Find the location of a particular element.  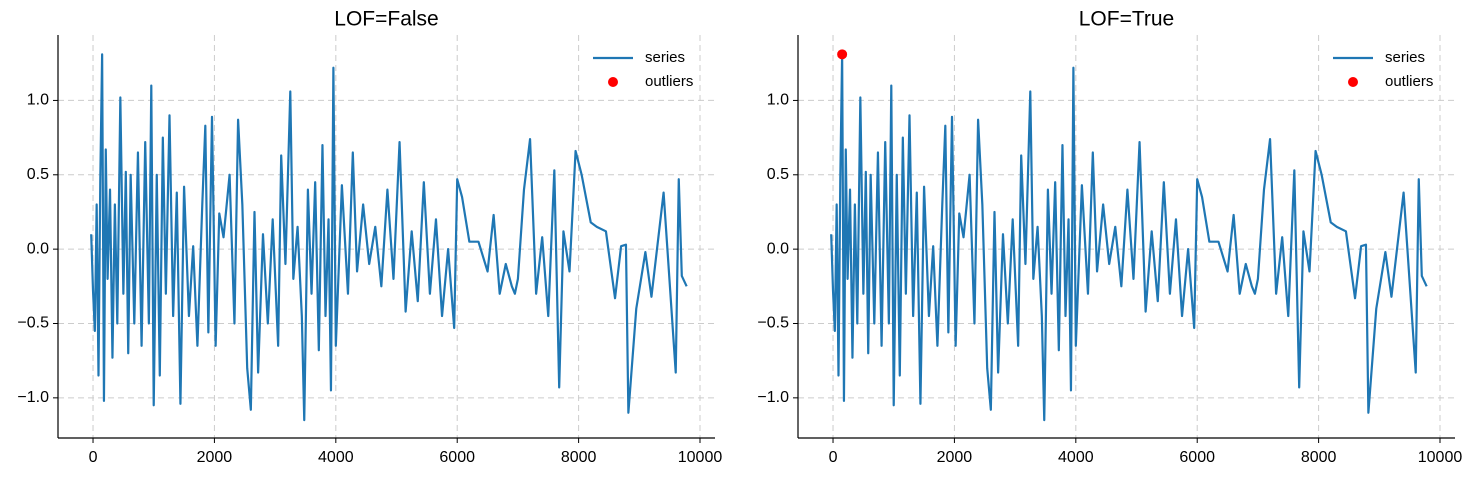

chart-title: LOF=True is located at coordinates (1127, 19).